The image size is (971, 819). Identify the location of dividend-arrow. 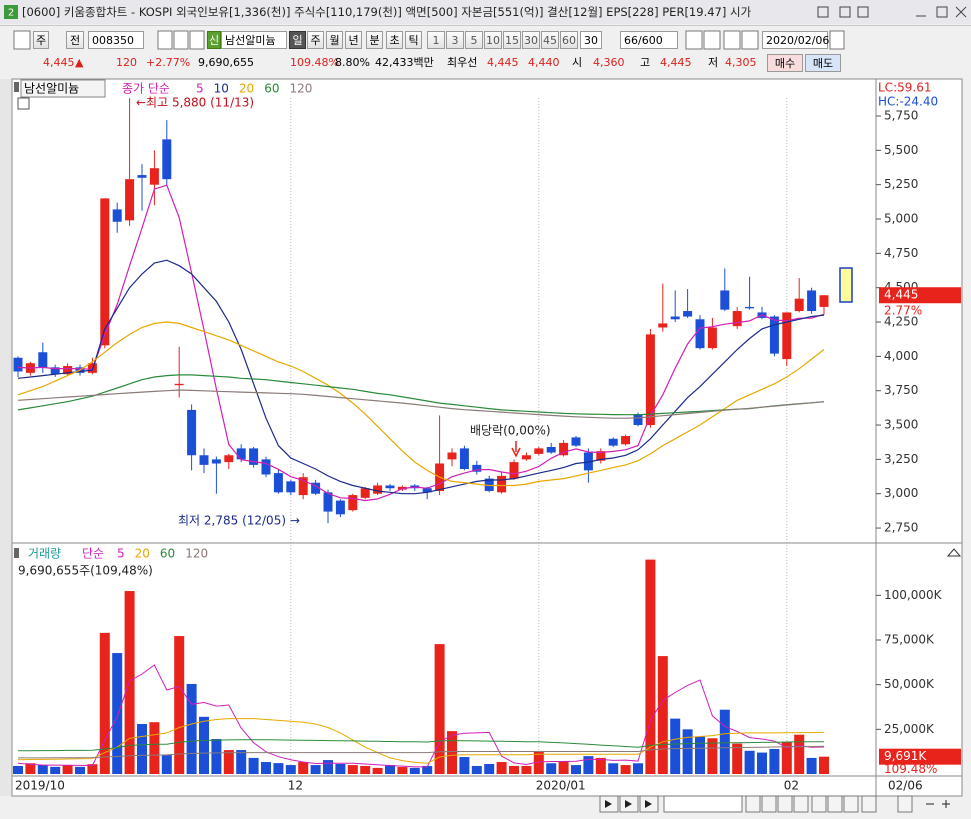
(516, 449).